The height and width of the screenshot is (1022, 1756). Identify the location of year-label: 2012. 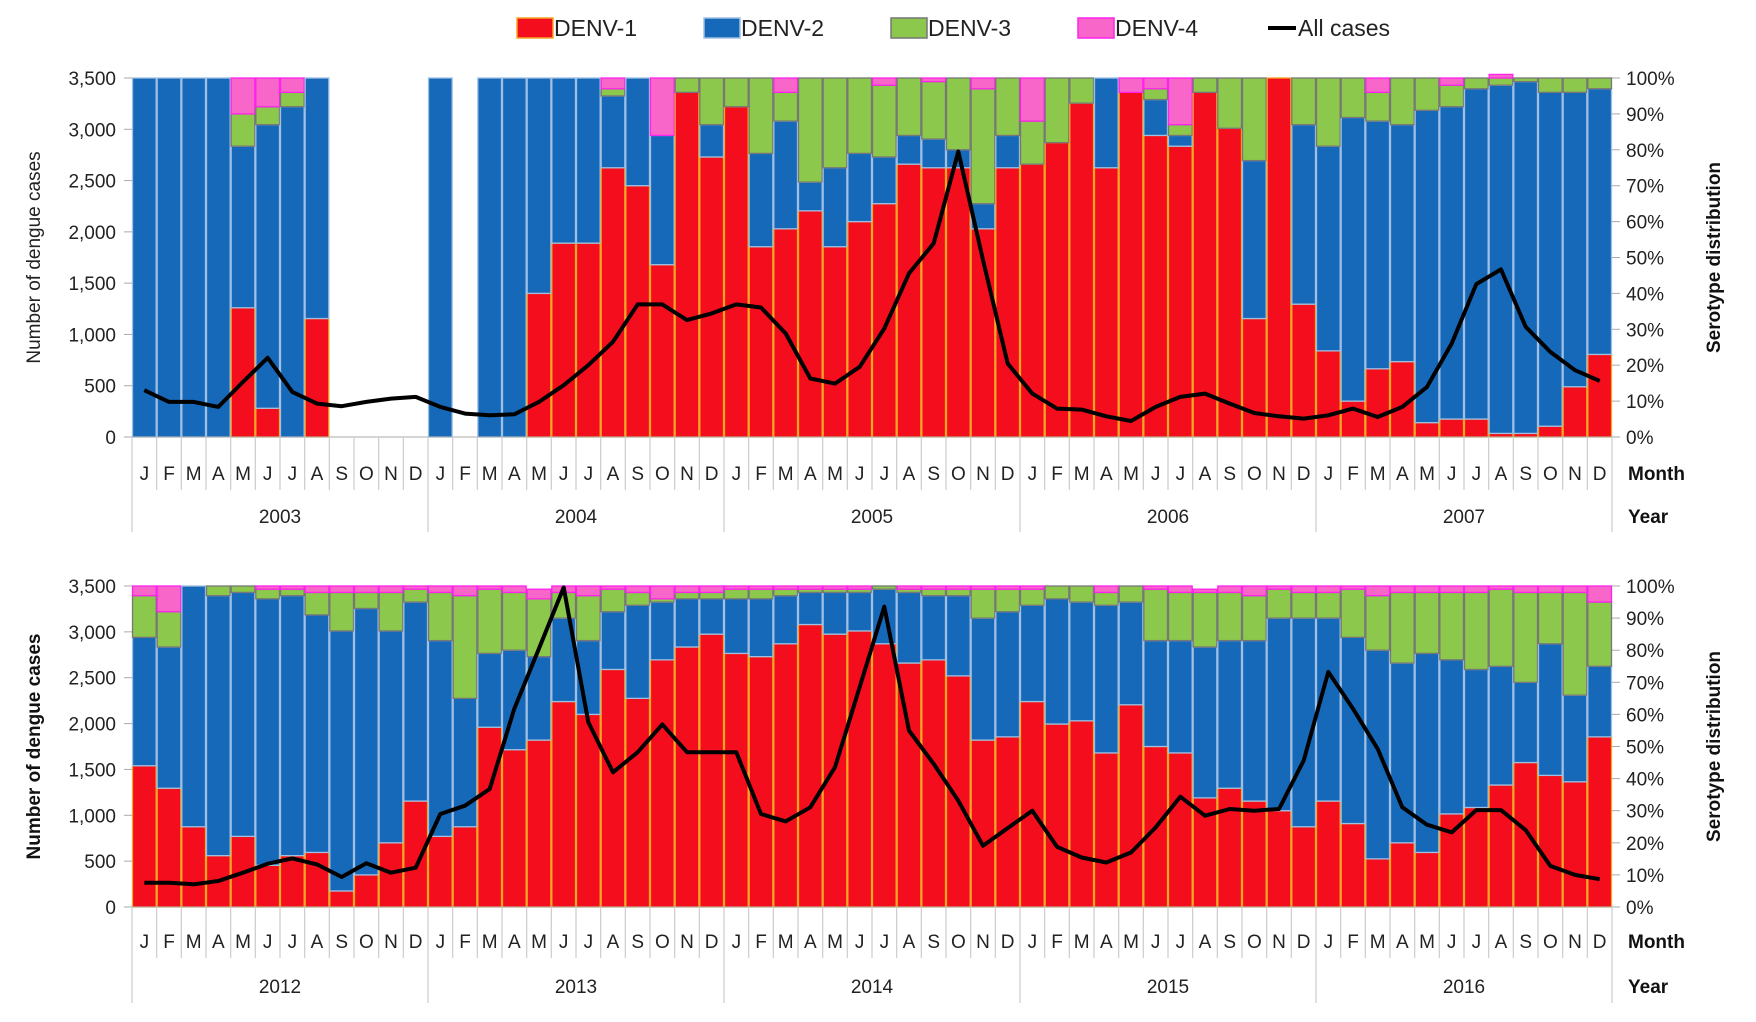
(280, 987).